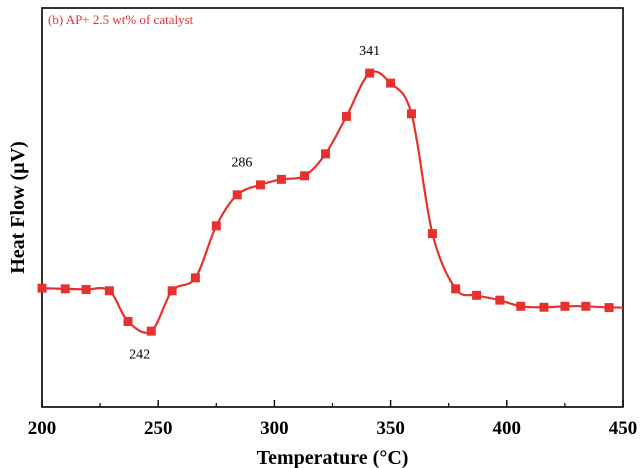 This screenshot has height=468, width=640. I want to click on peak-annotation: 341, so click(369, 51).